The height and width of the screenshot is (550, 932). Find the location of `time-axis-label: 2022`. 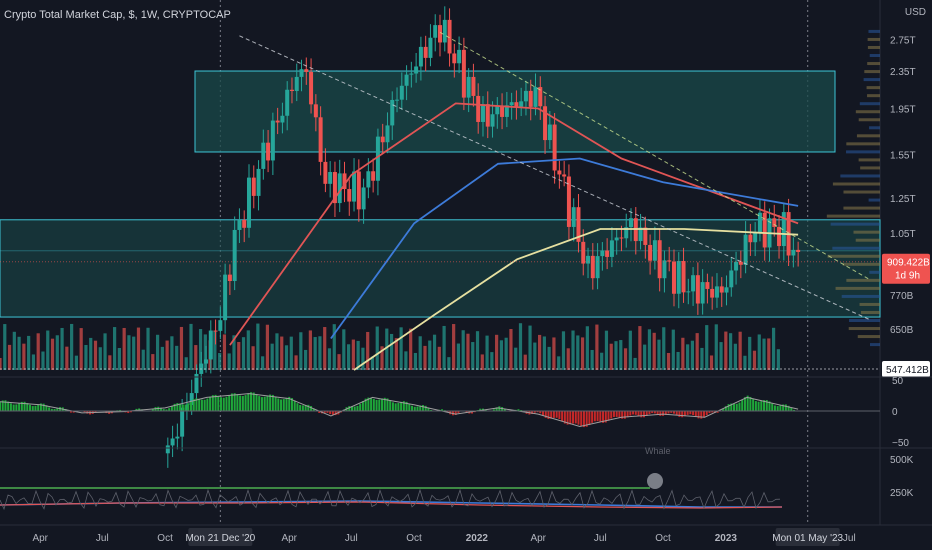

time-axis-label: 2022 is located at coordinates (477, 538).